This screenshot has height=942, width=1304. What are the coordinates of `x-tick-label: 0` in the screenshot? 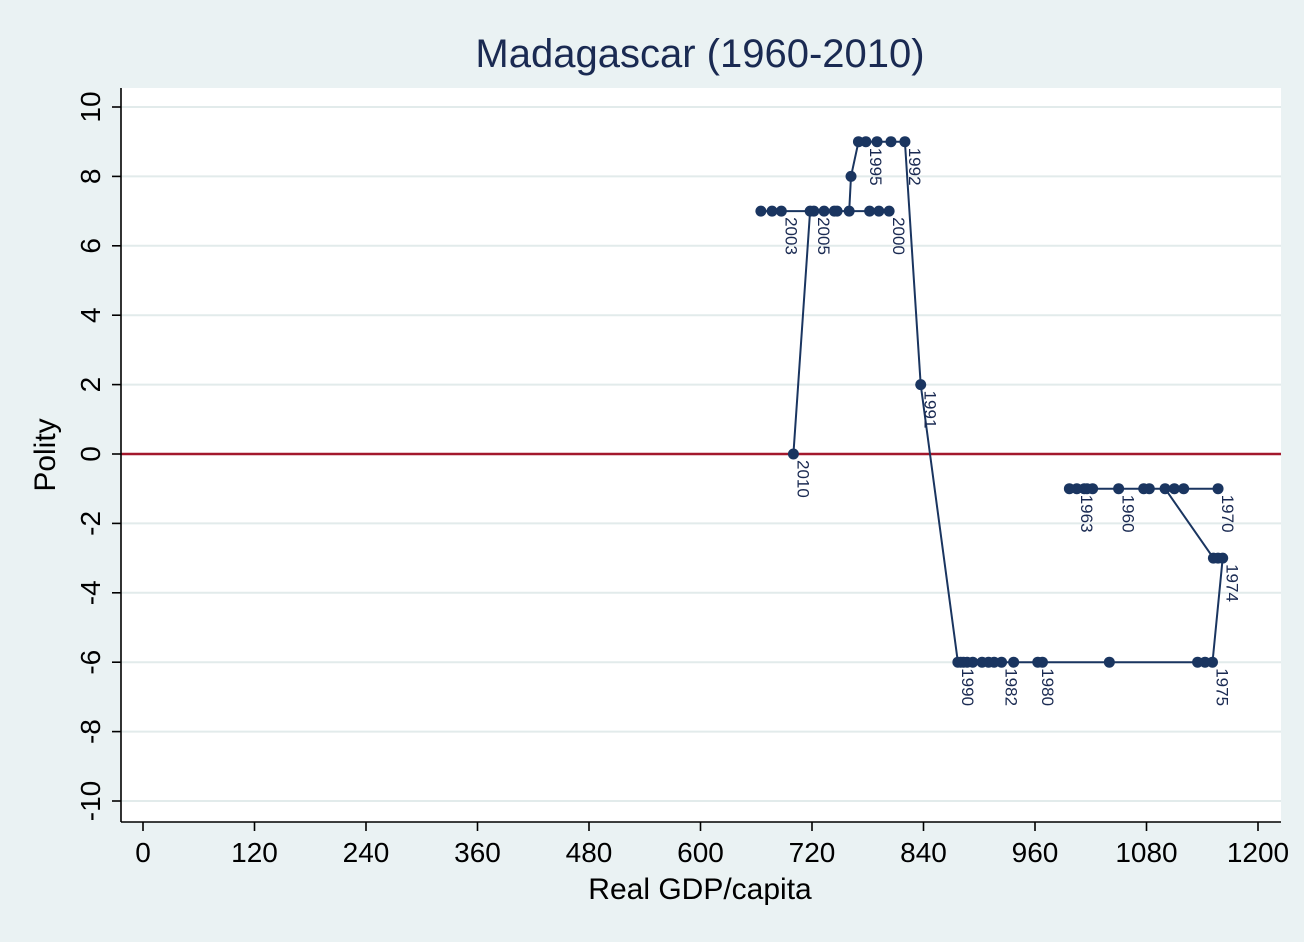 It's located at (143, 852).